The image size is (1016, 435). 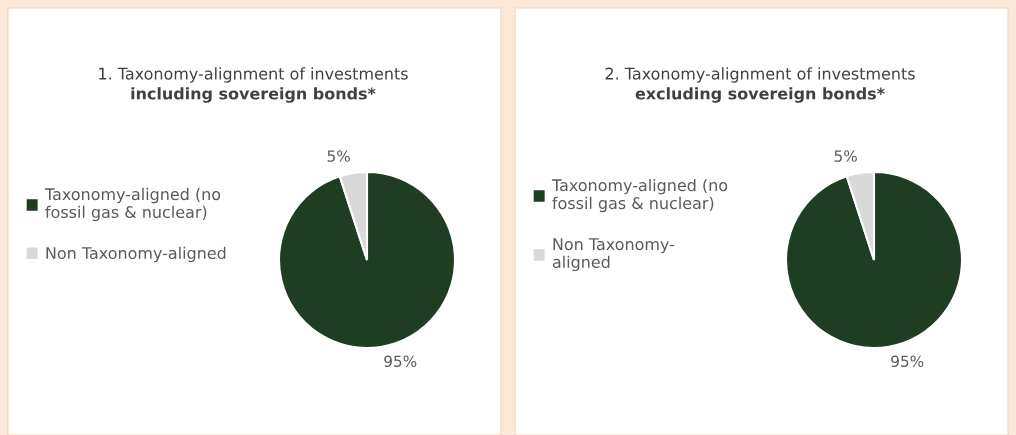 I want to click on legend-label: Non Taxonomy- aligned, so click(x=613, y=255).